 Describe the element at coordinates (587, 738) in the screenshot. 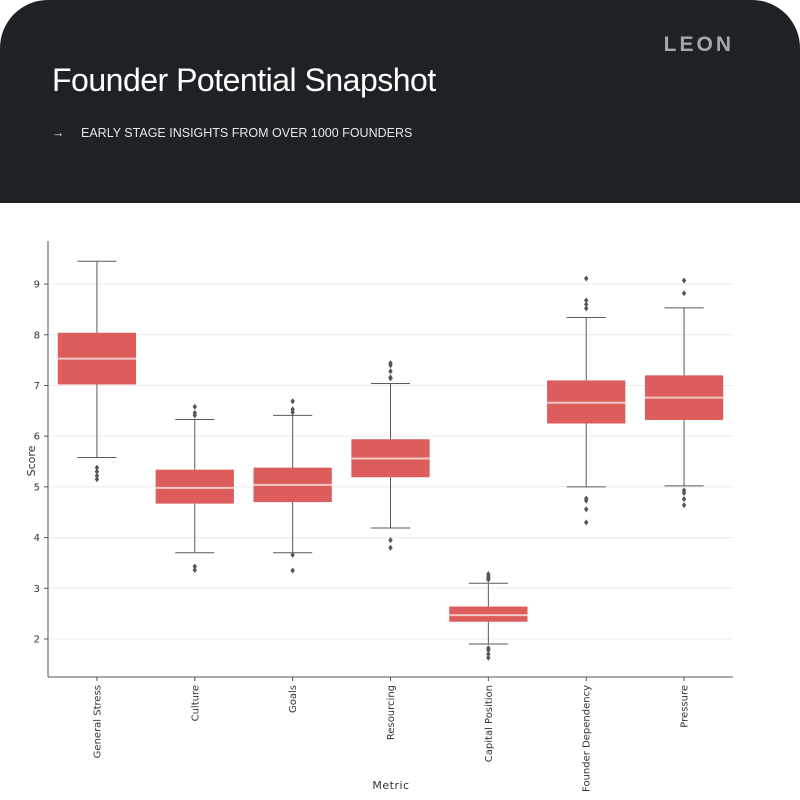

I see `x-tick-label: Founder Dependency` at that location.